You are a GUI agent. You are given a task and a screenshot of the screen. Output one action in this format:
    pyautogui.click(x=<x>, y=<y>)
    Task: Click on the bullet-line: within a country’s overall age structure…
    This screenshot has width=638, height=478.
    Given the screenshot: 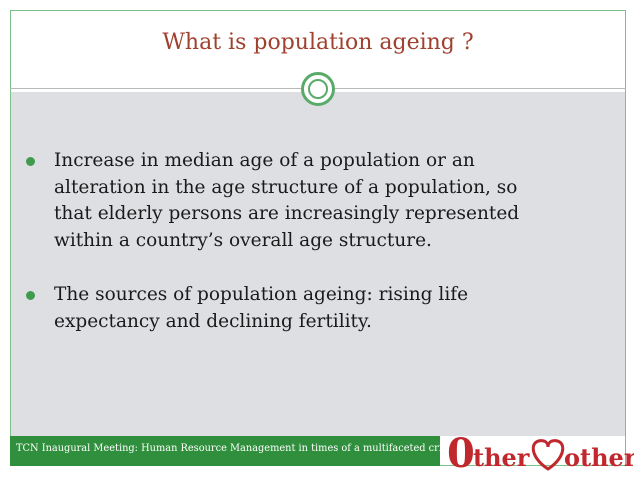 What is the action you would take?
    pyautogui.click(x=243, y=240)
    